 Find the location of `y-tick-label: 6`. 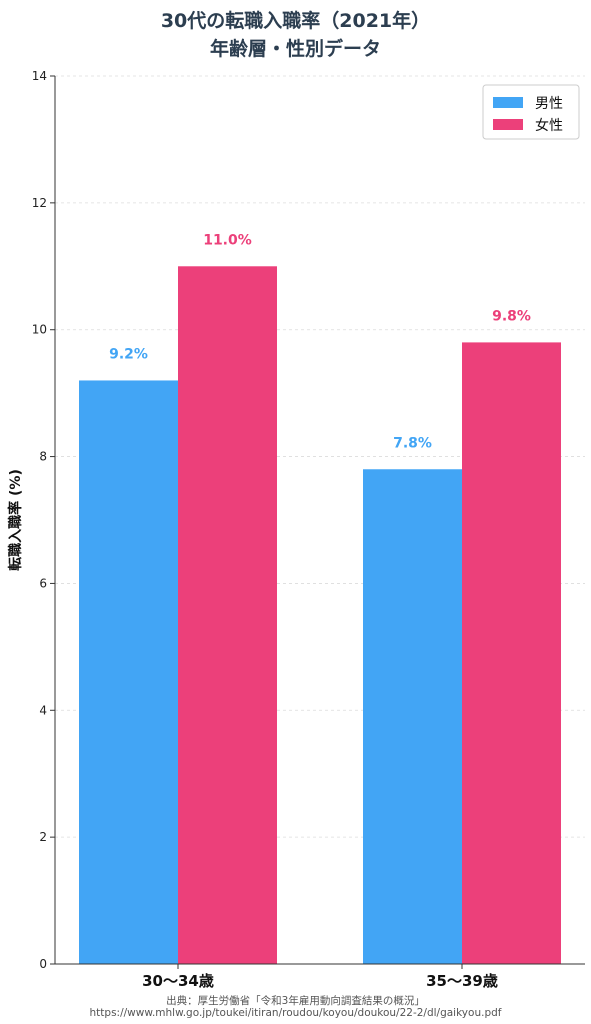

y-tick-label: 6 is located at coordinates (43, 583).